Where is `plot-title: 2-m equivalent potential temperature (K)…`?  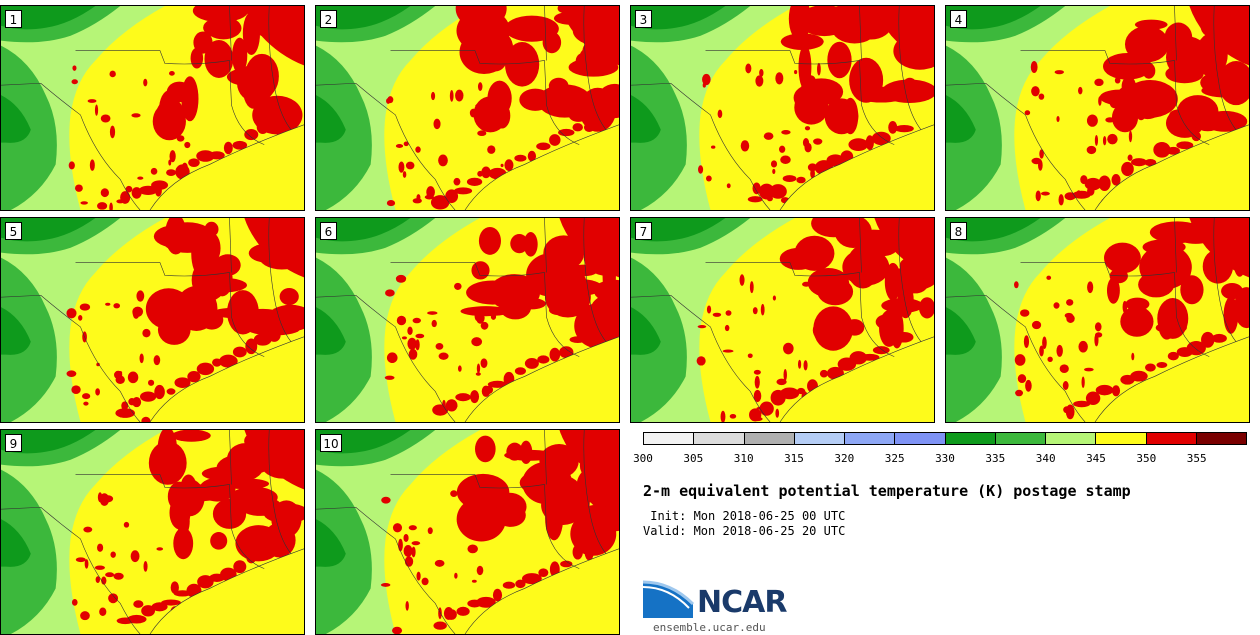 plot-title: 2-m equivalent potential temperature (K)… is located at coordinates (887, 491).